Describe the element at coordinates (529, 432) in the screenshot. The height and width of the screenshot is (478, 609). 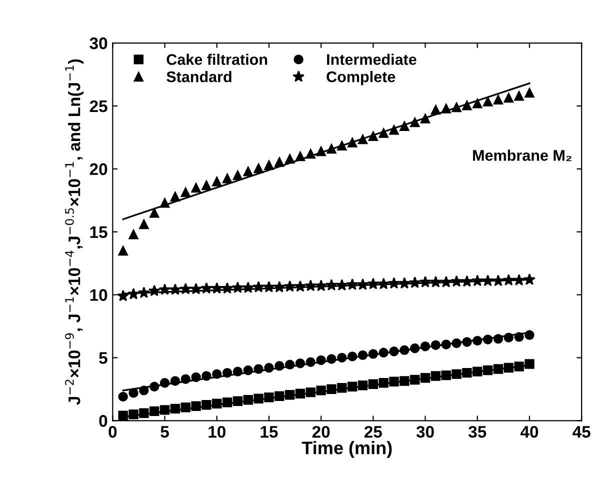
I see `x-tick-label: 40` at that location.